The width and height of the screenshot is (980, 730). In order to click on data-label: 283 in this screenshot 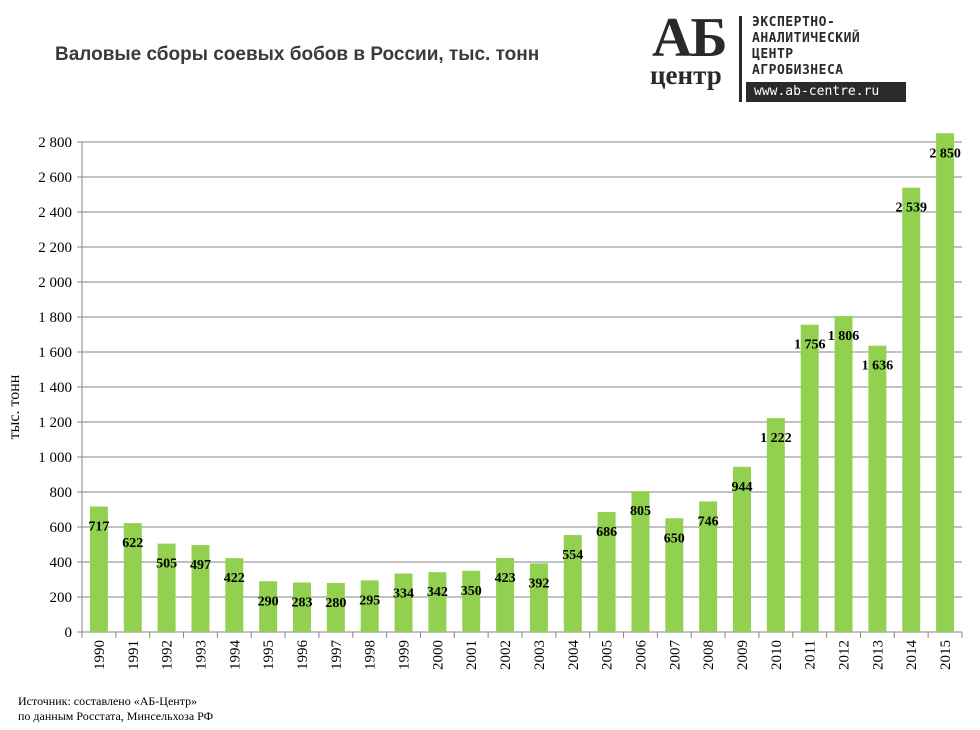, I will do `click(302, 602)`.